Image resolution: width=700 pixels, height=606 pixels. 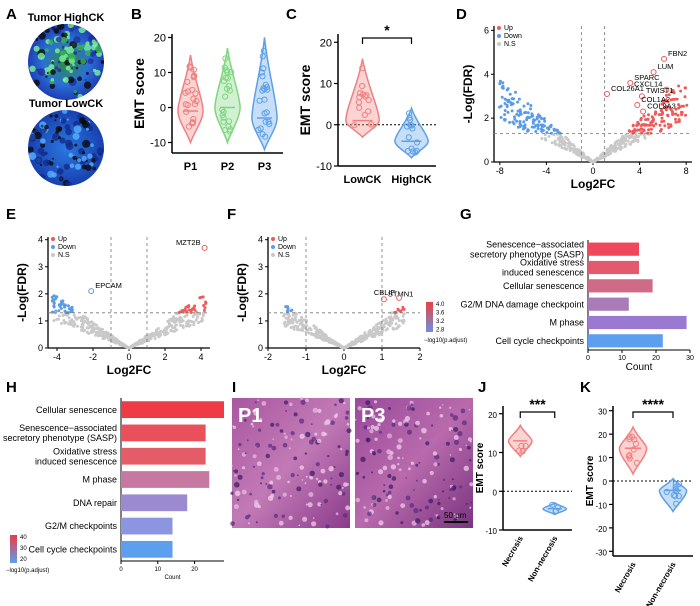 I want to click on x-axis-title: Log2FC, so click(x=593, y=184).